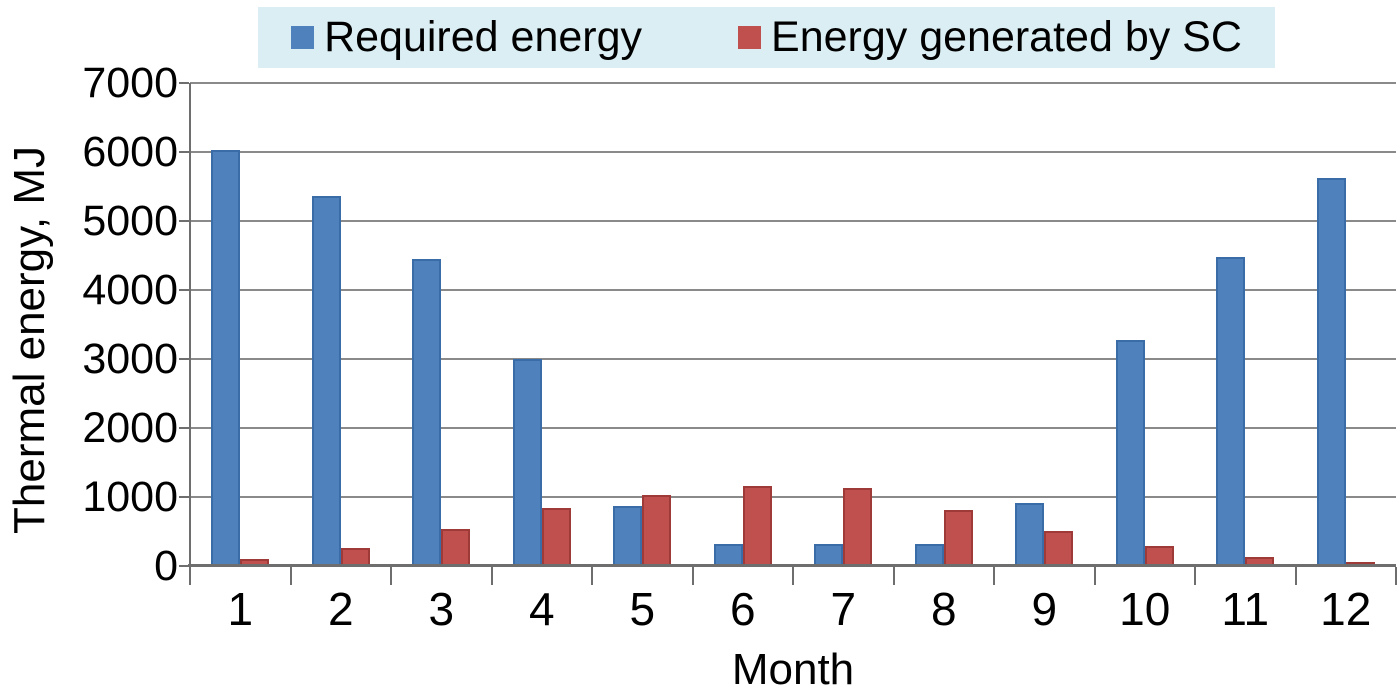 Image resolution: width=1400 pixels, height=688 pixels. Describe the element at coordinates (990, 37) in the screenshot. I see `legend-item-energy-generated-by-sc: Energy generated by SC` at that location.